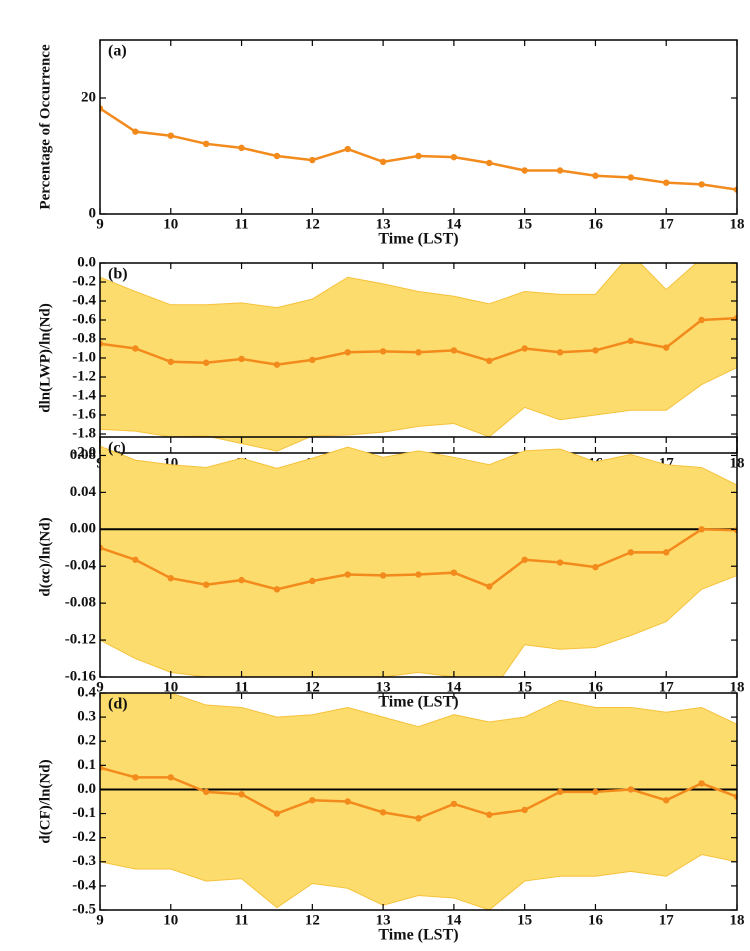  Describe the element at coordinates (86, 765) in the screenshot. I see `y-tick-label: 0.1` at that location.